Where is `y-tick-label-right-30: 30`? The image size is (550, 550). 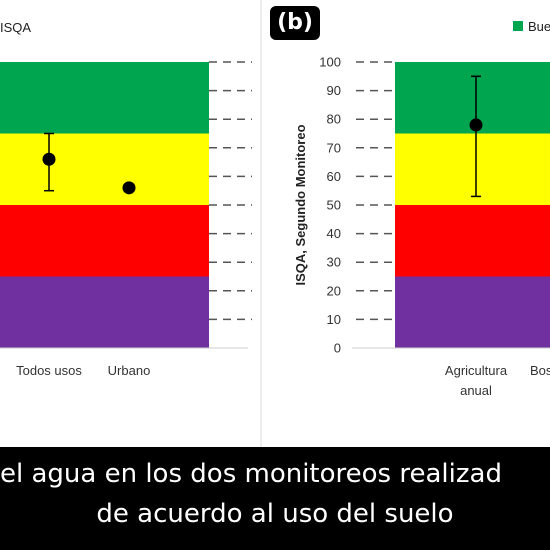 y-tick-label-right-30: 30 is located at coordinates (334, 262).